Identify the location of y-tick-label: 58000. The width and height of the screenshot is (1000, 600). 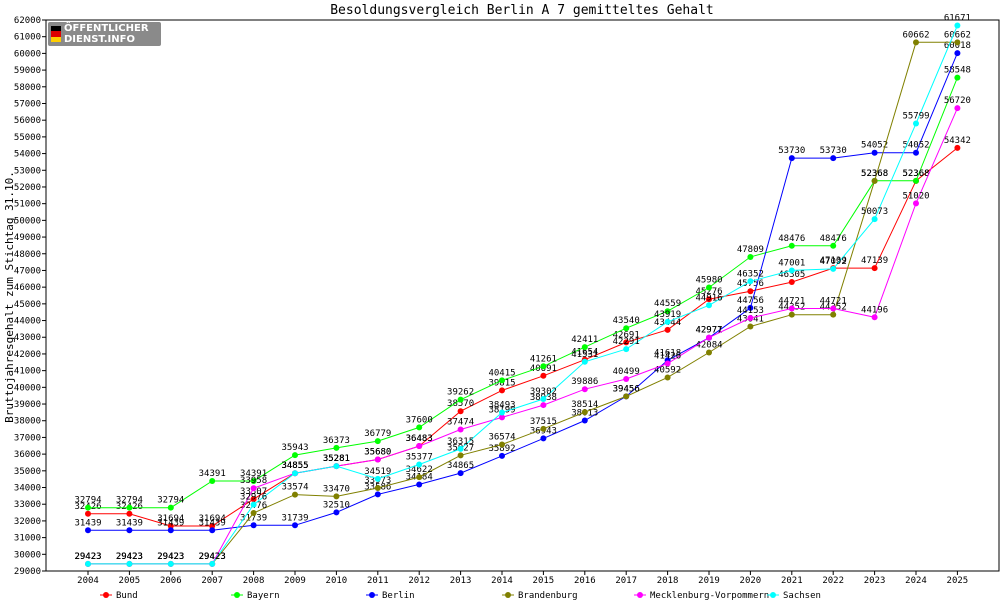
(27, 88).